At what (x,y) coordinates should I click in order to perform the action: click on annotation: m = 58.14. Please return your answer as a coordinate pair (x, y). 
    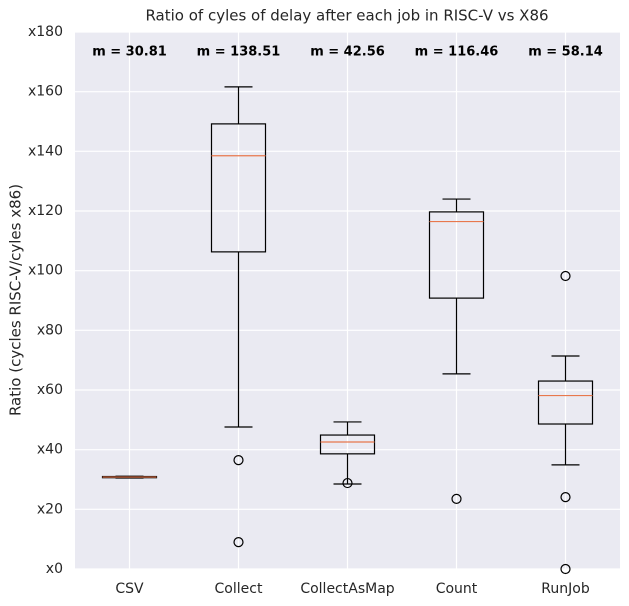
    Looking at the image, I should click on (565, 52).